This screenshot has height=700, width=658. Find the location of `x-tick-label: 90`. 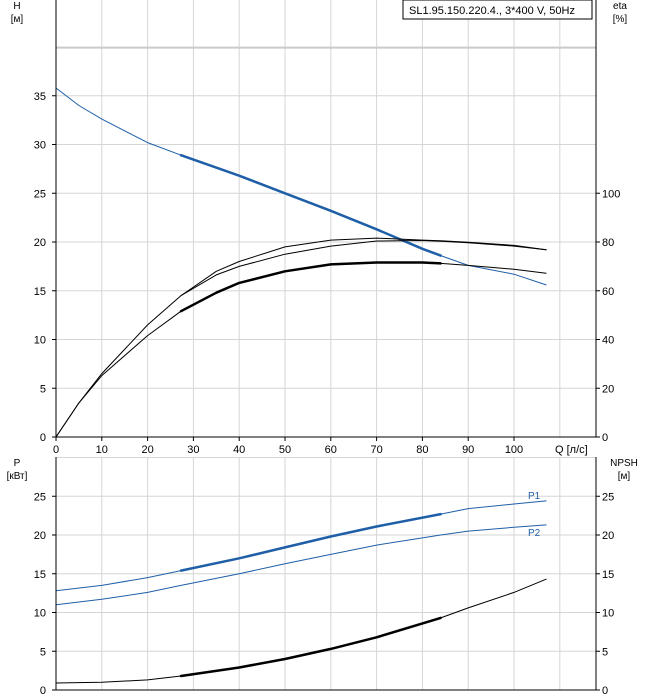

x-tick-label: 90 is located at coordinates (468, 450).